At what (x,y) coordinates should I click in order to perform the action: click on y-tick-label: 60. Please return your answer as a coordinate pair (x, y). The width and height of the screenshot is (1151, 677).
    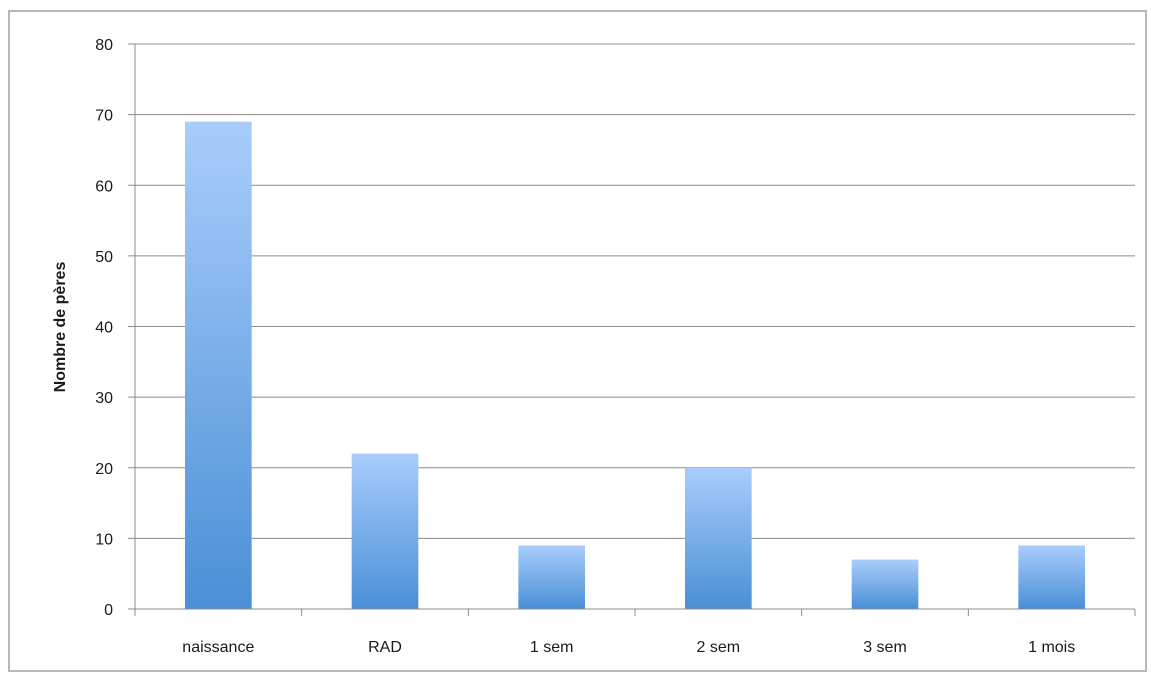
    Looking at the image, I should click on (104, 186).